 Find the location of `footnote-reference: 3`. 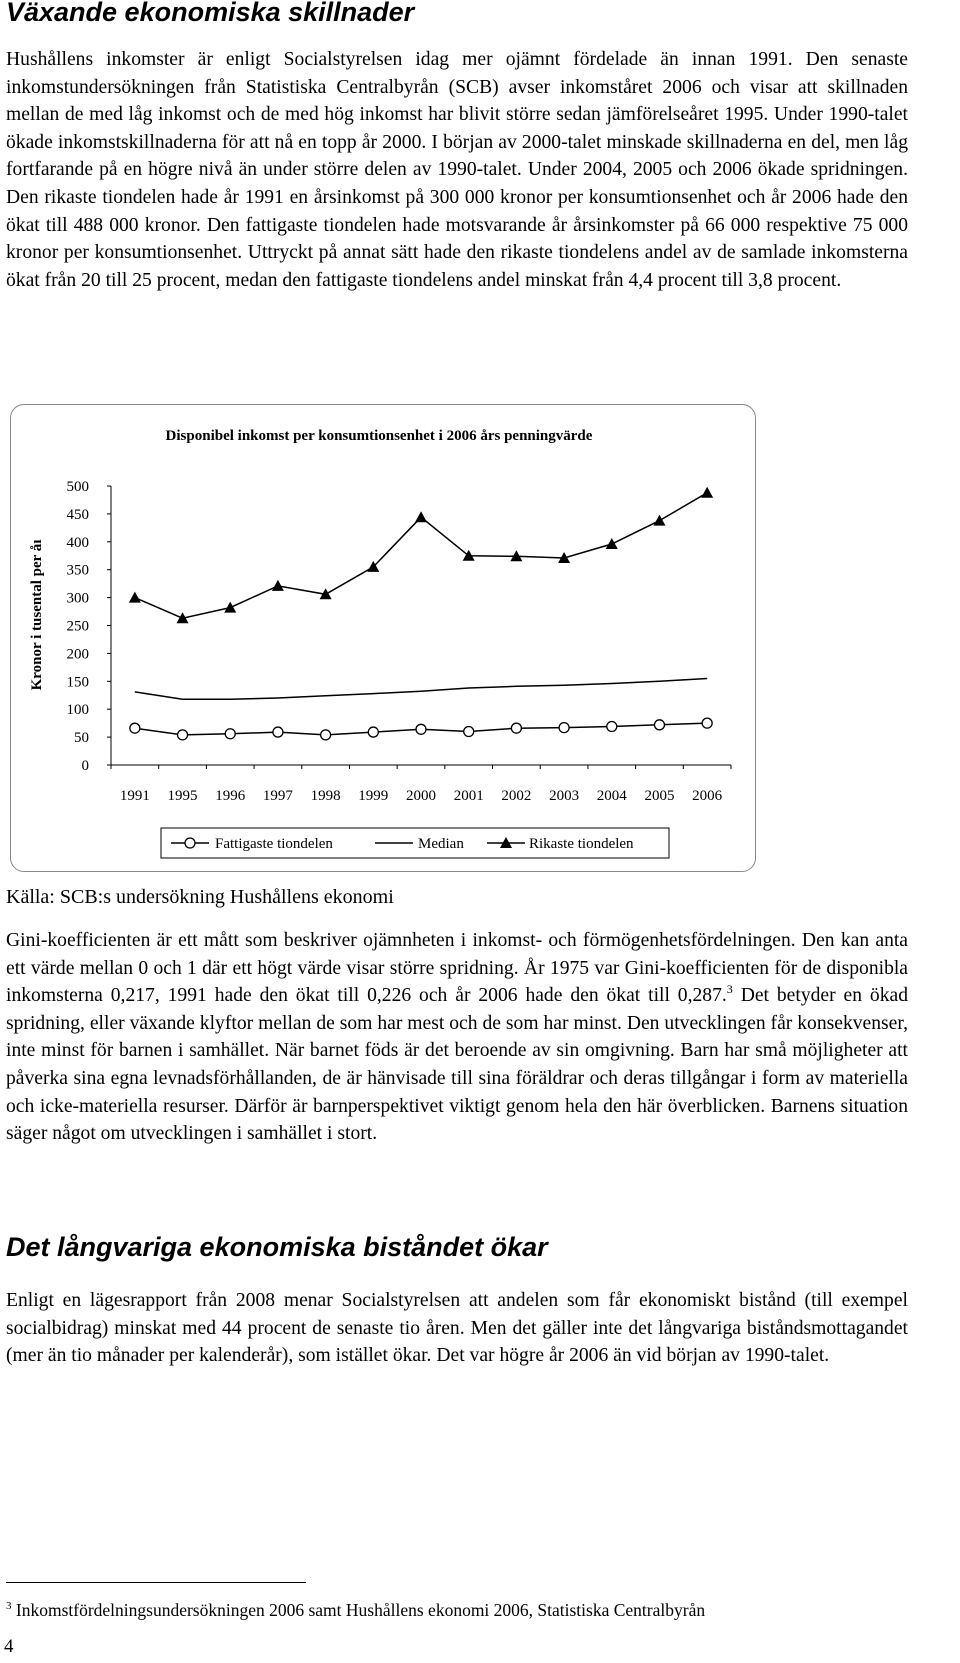

footnote-reference: 3 is located at coordinates (729, 989).